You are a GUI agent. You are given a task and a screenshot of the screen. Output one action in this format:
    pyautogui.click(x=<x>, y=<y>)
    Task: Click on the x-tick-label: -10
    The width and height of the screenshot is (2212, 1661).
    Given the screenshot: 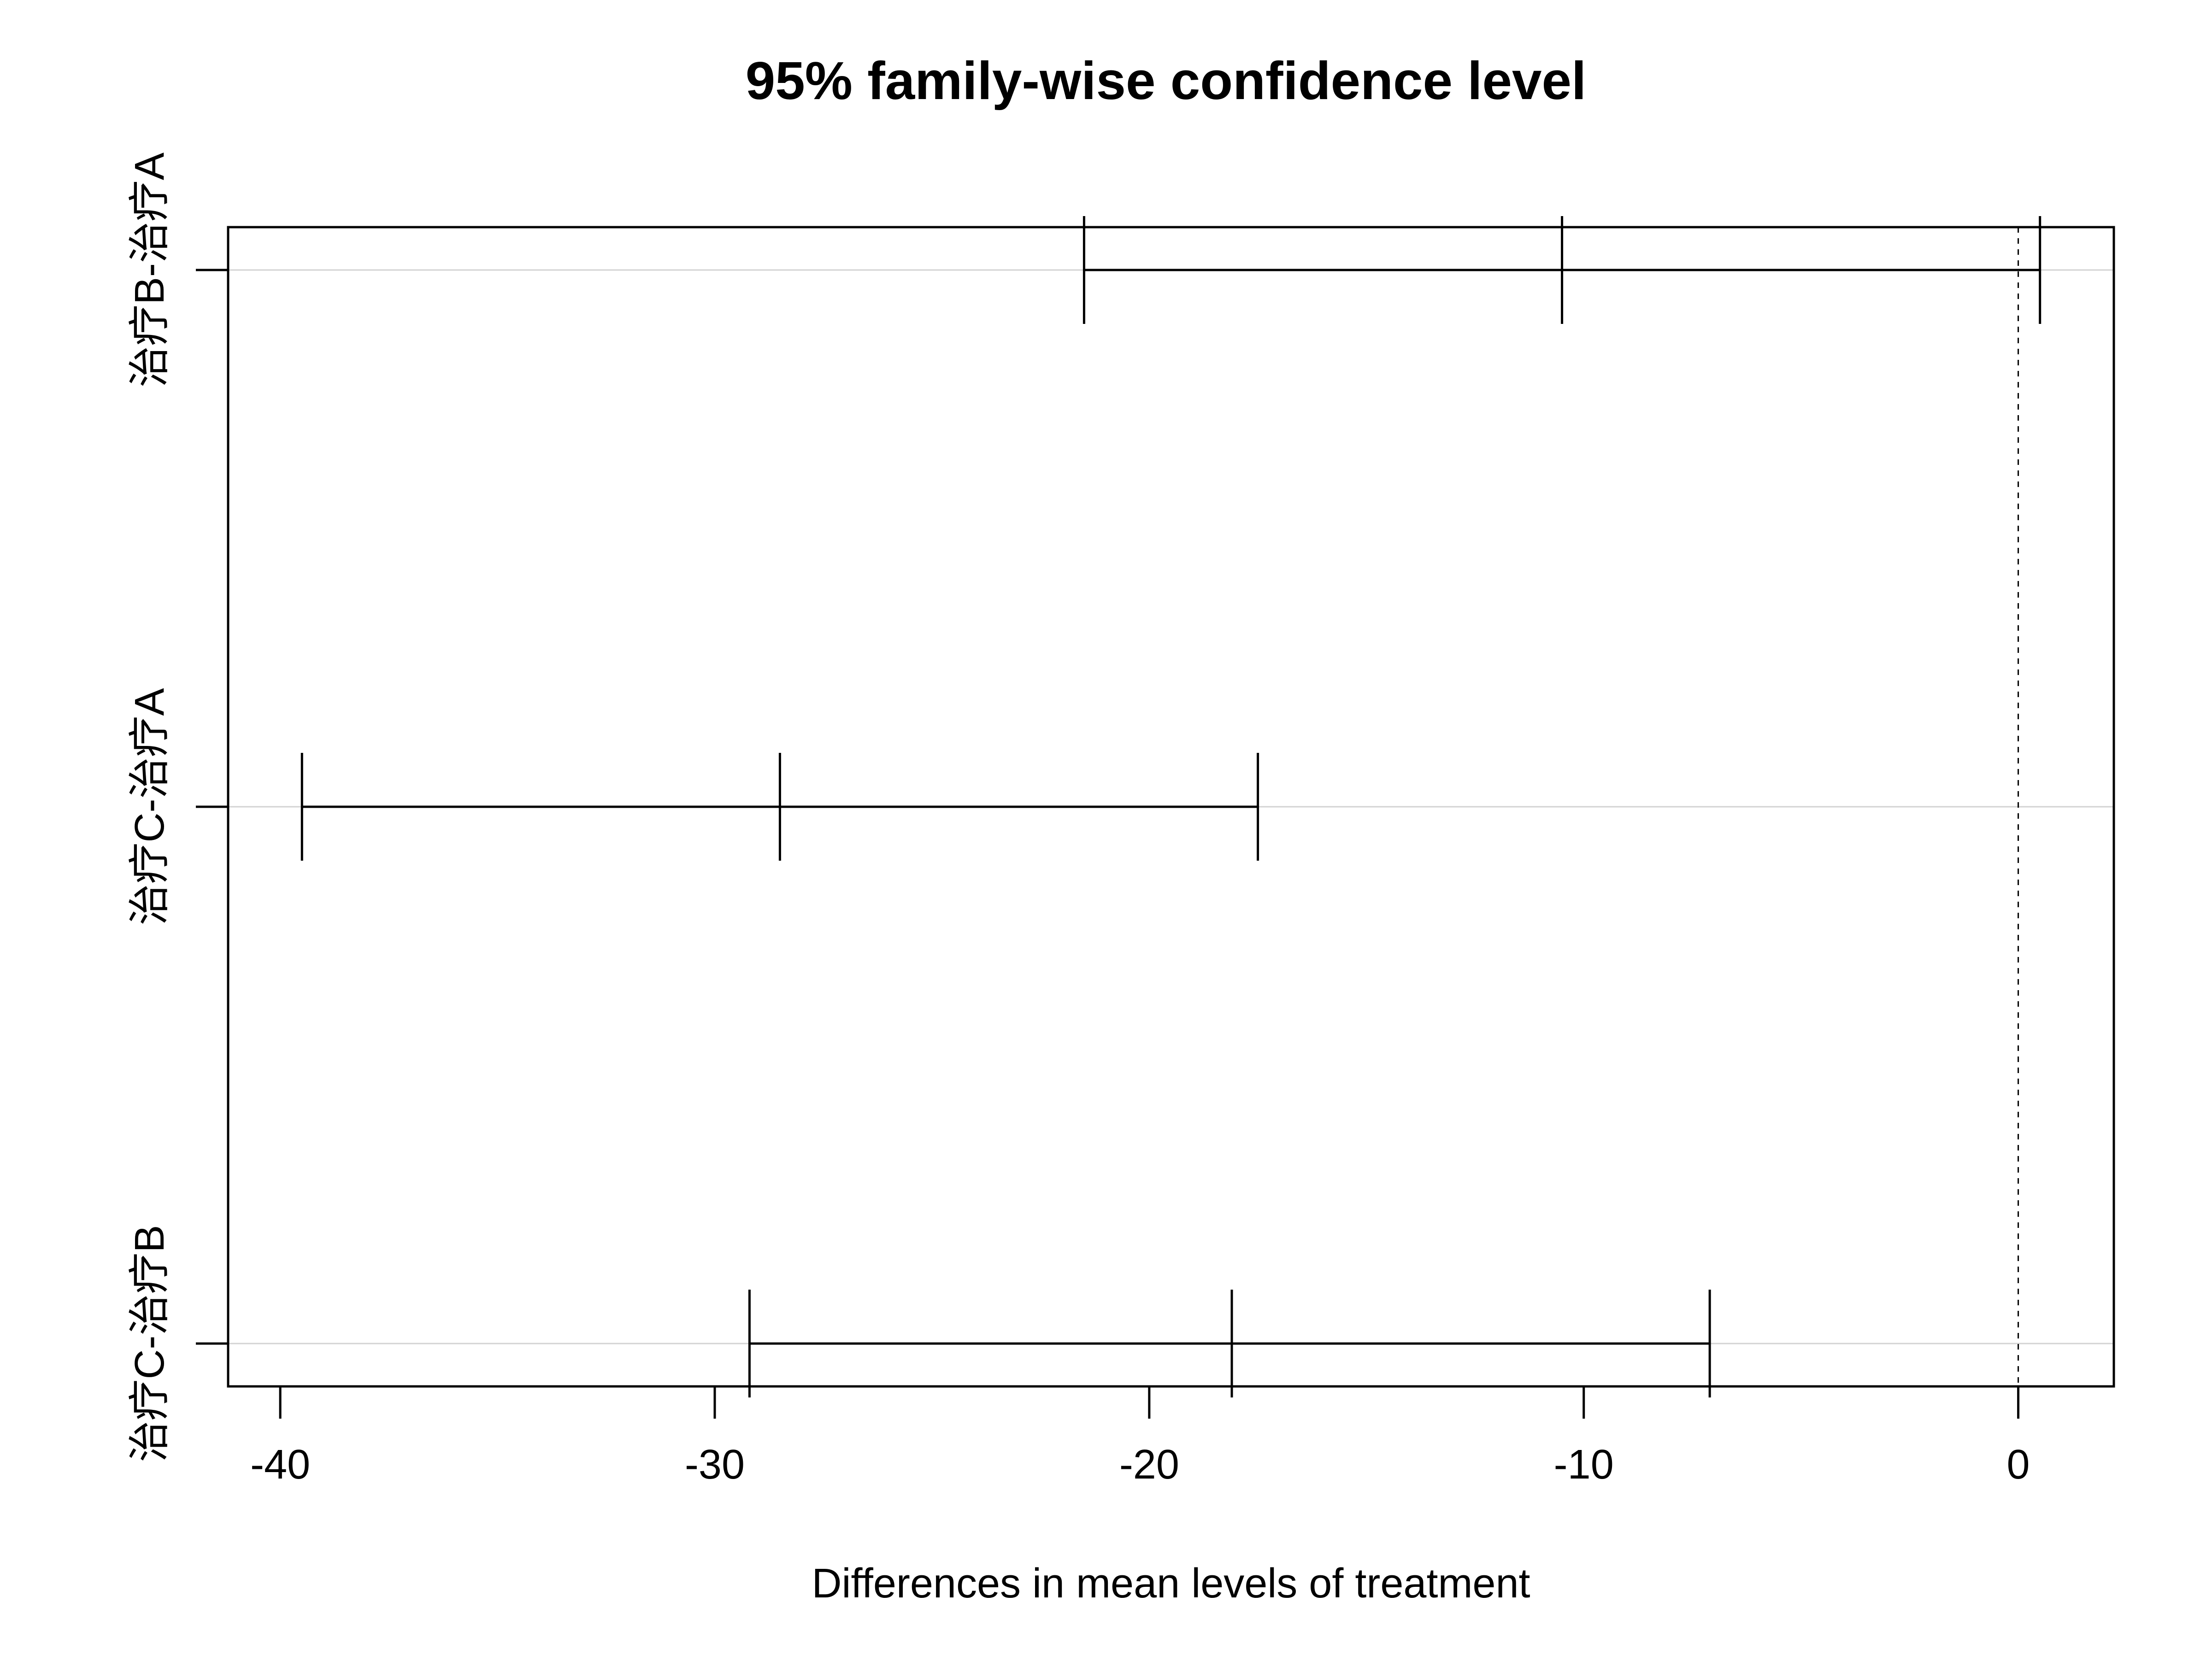 What is the action you would take?
    pyautogui.click(x=1584, y=1465)
    